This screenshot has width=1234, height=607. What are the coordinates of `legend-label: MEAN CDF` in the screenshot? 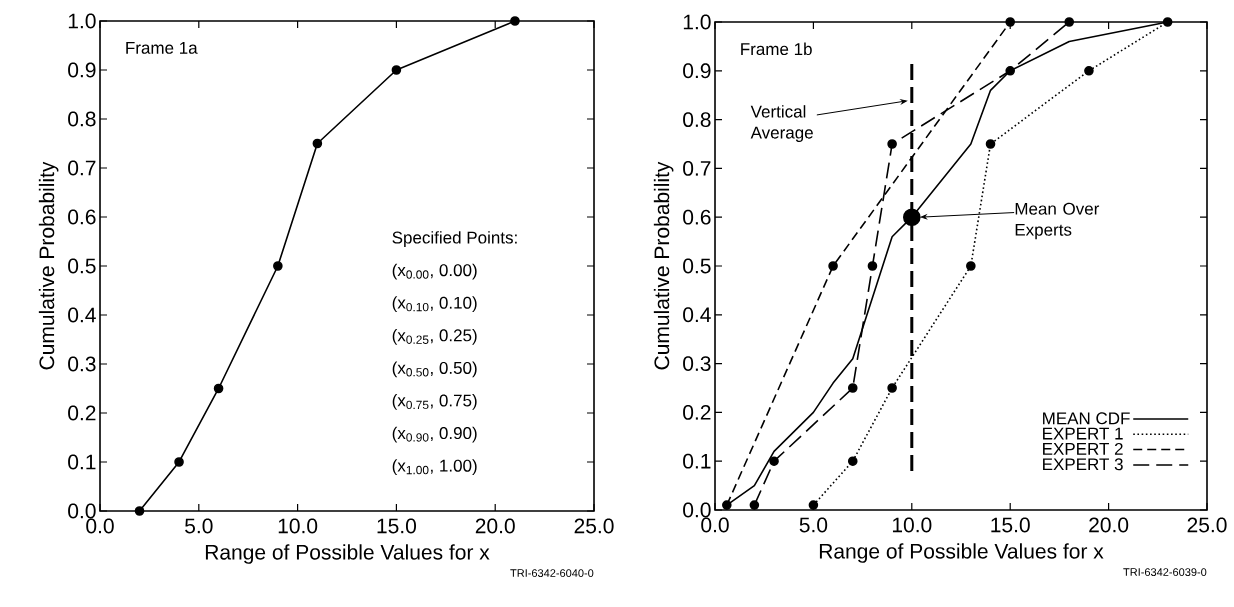 It's located at (1086, 418).